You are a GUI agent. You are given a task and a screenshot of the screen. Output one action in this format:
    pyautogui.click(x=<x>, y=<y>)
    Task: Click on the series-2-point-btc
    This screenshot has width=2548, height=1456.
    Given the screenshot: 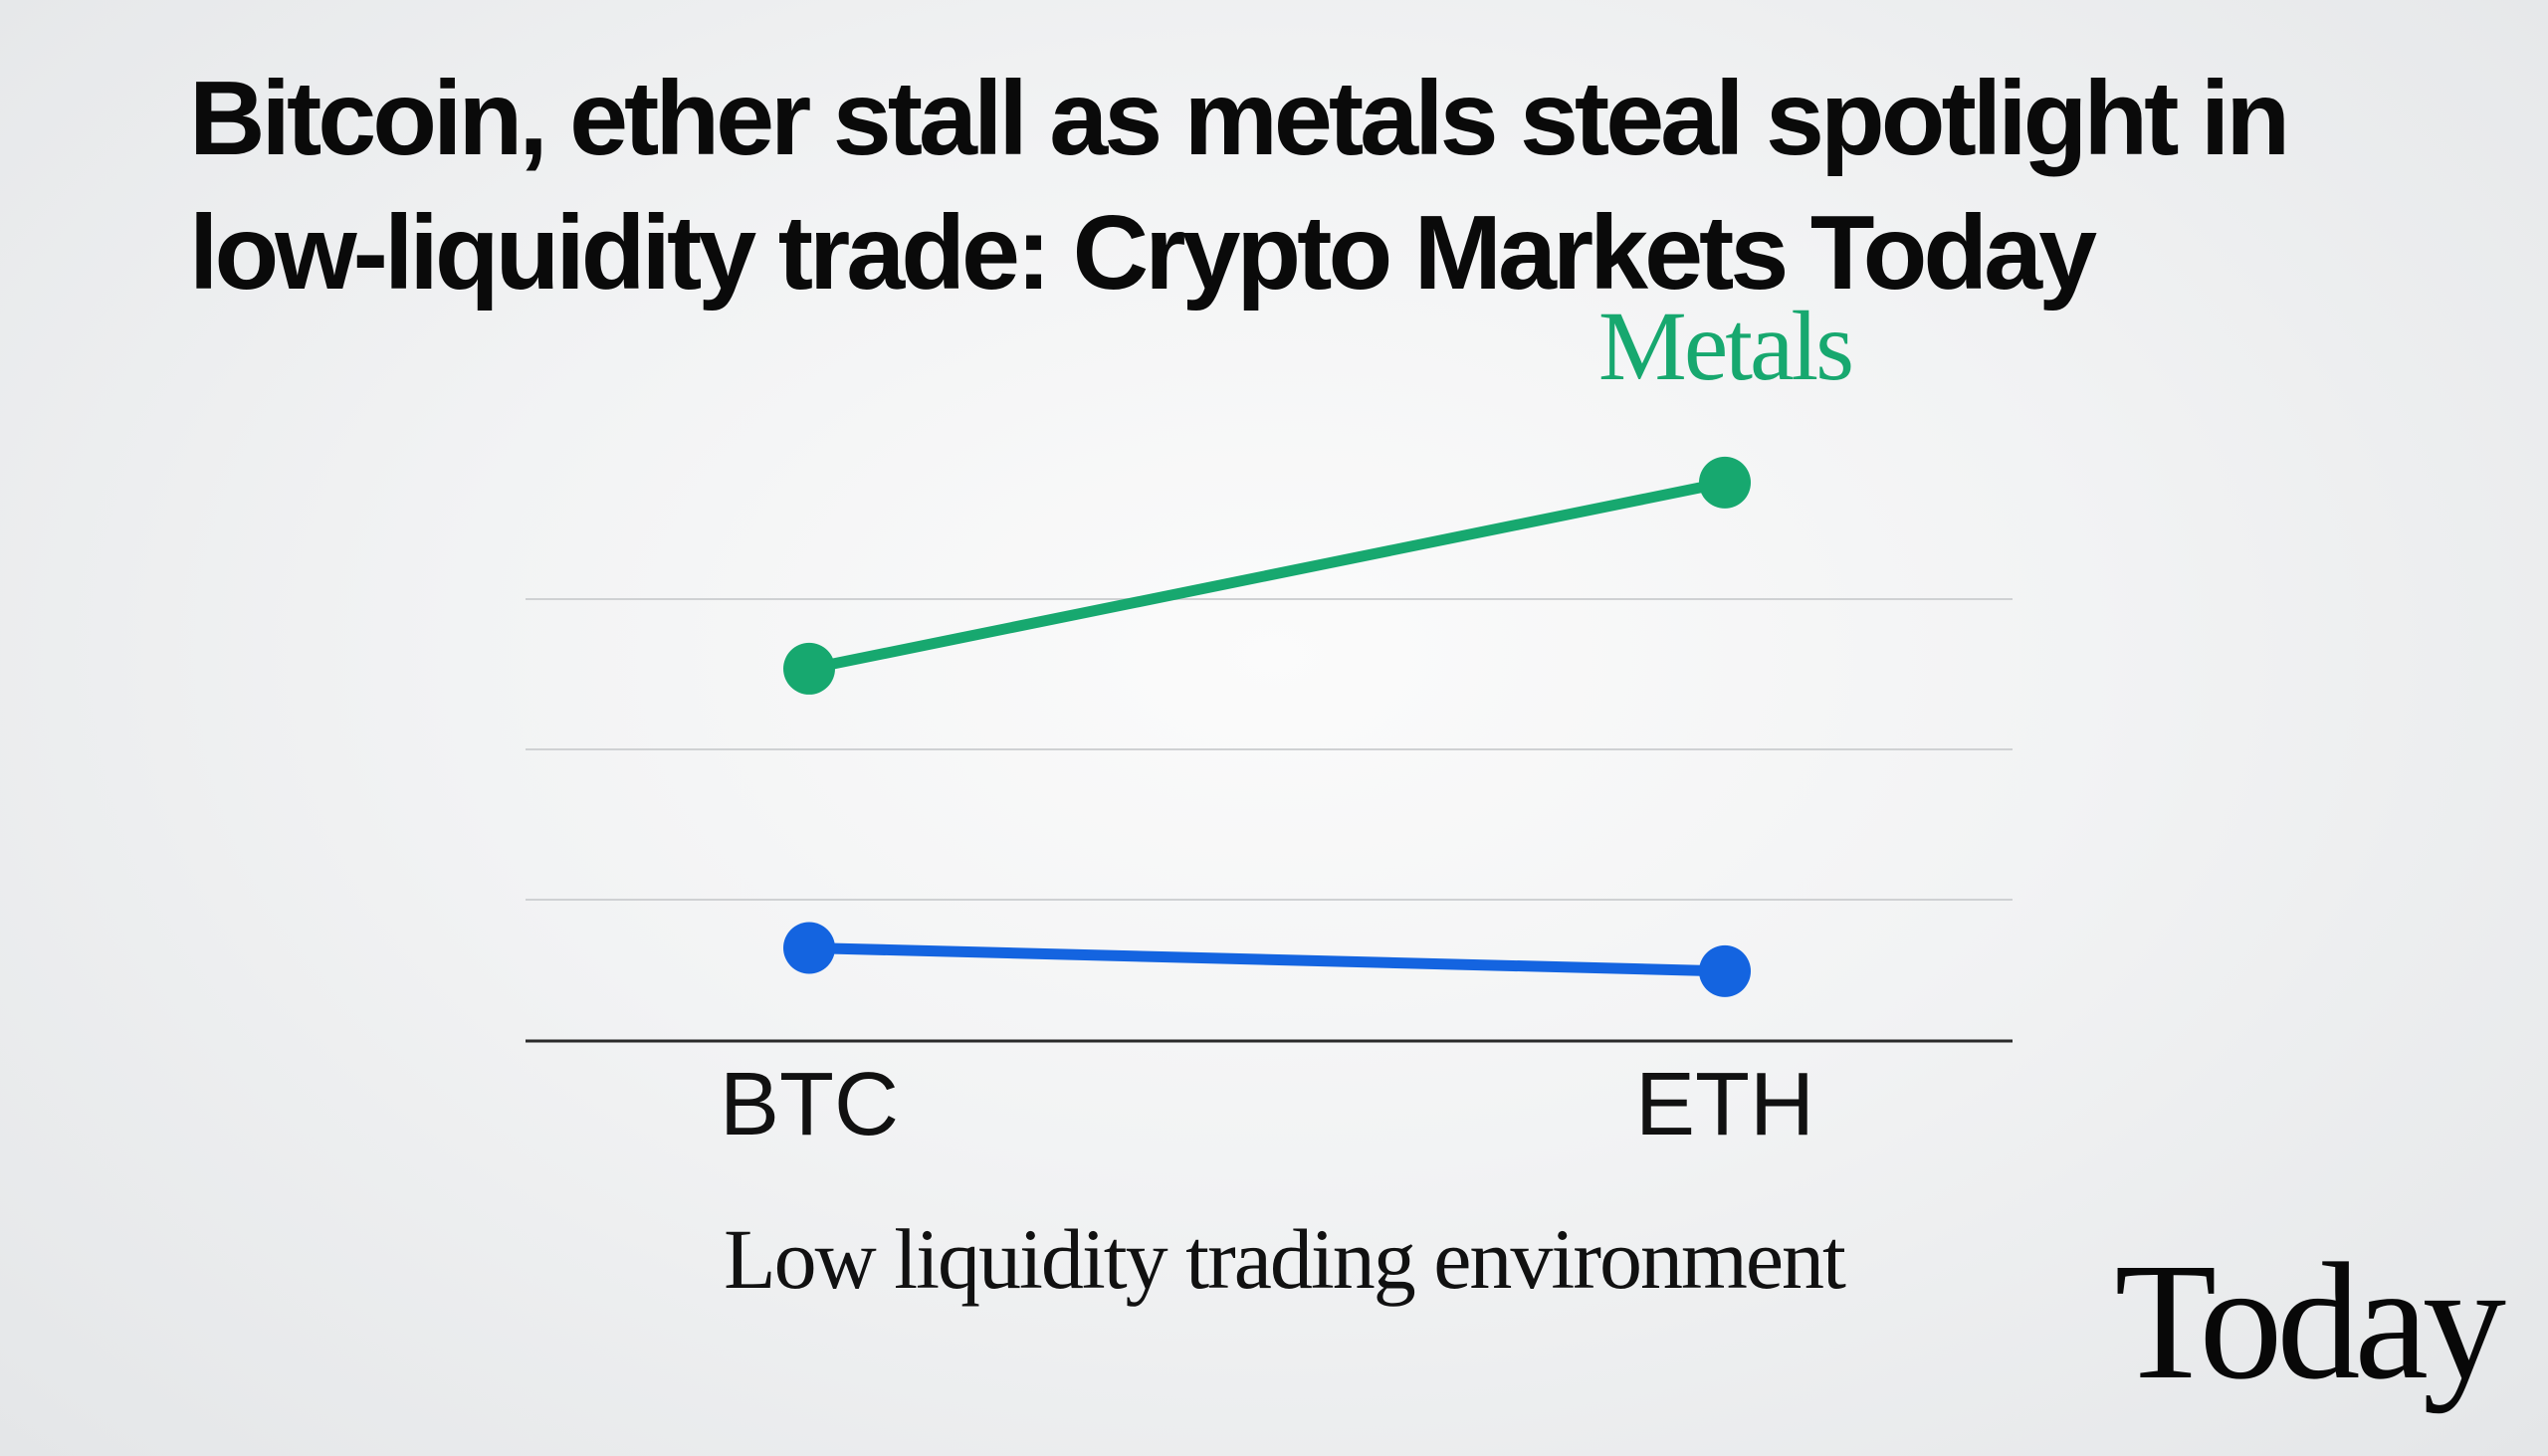 What is the action you would take?
    pyautogui.click(x=809, y=948)
    